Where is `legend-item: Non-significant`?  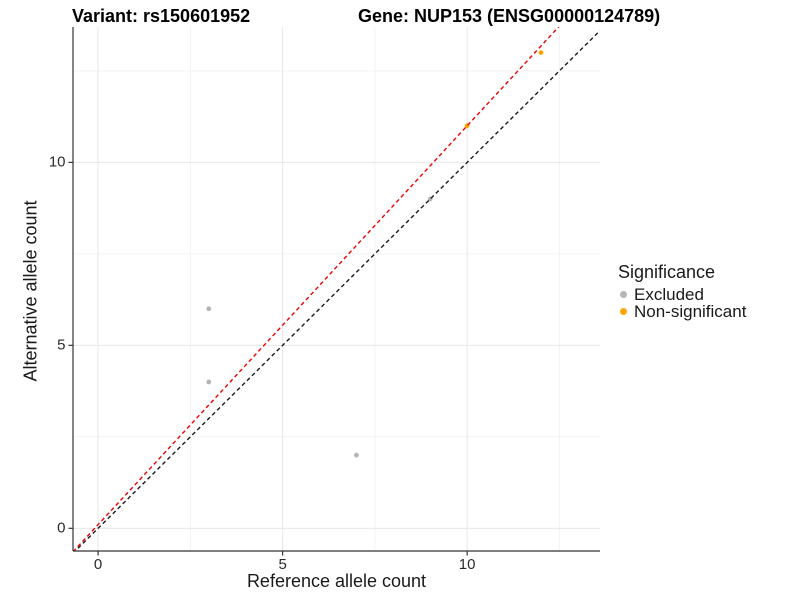 legend-item: Non-significant is located at coordinates (681, 311).